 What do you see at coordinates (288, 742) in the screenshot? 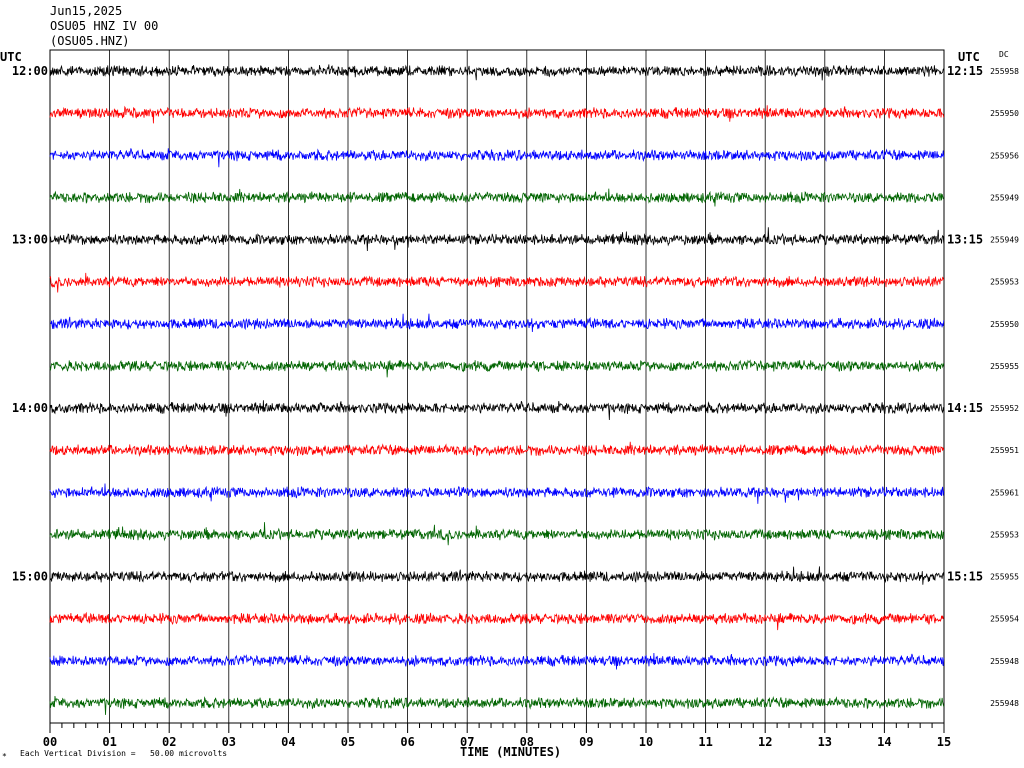
I see `x-tick-label: 04` at bounding box center [288, 742].